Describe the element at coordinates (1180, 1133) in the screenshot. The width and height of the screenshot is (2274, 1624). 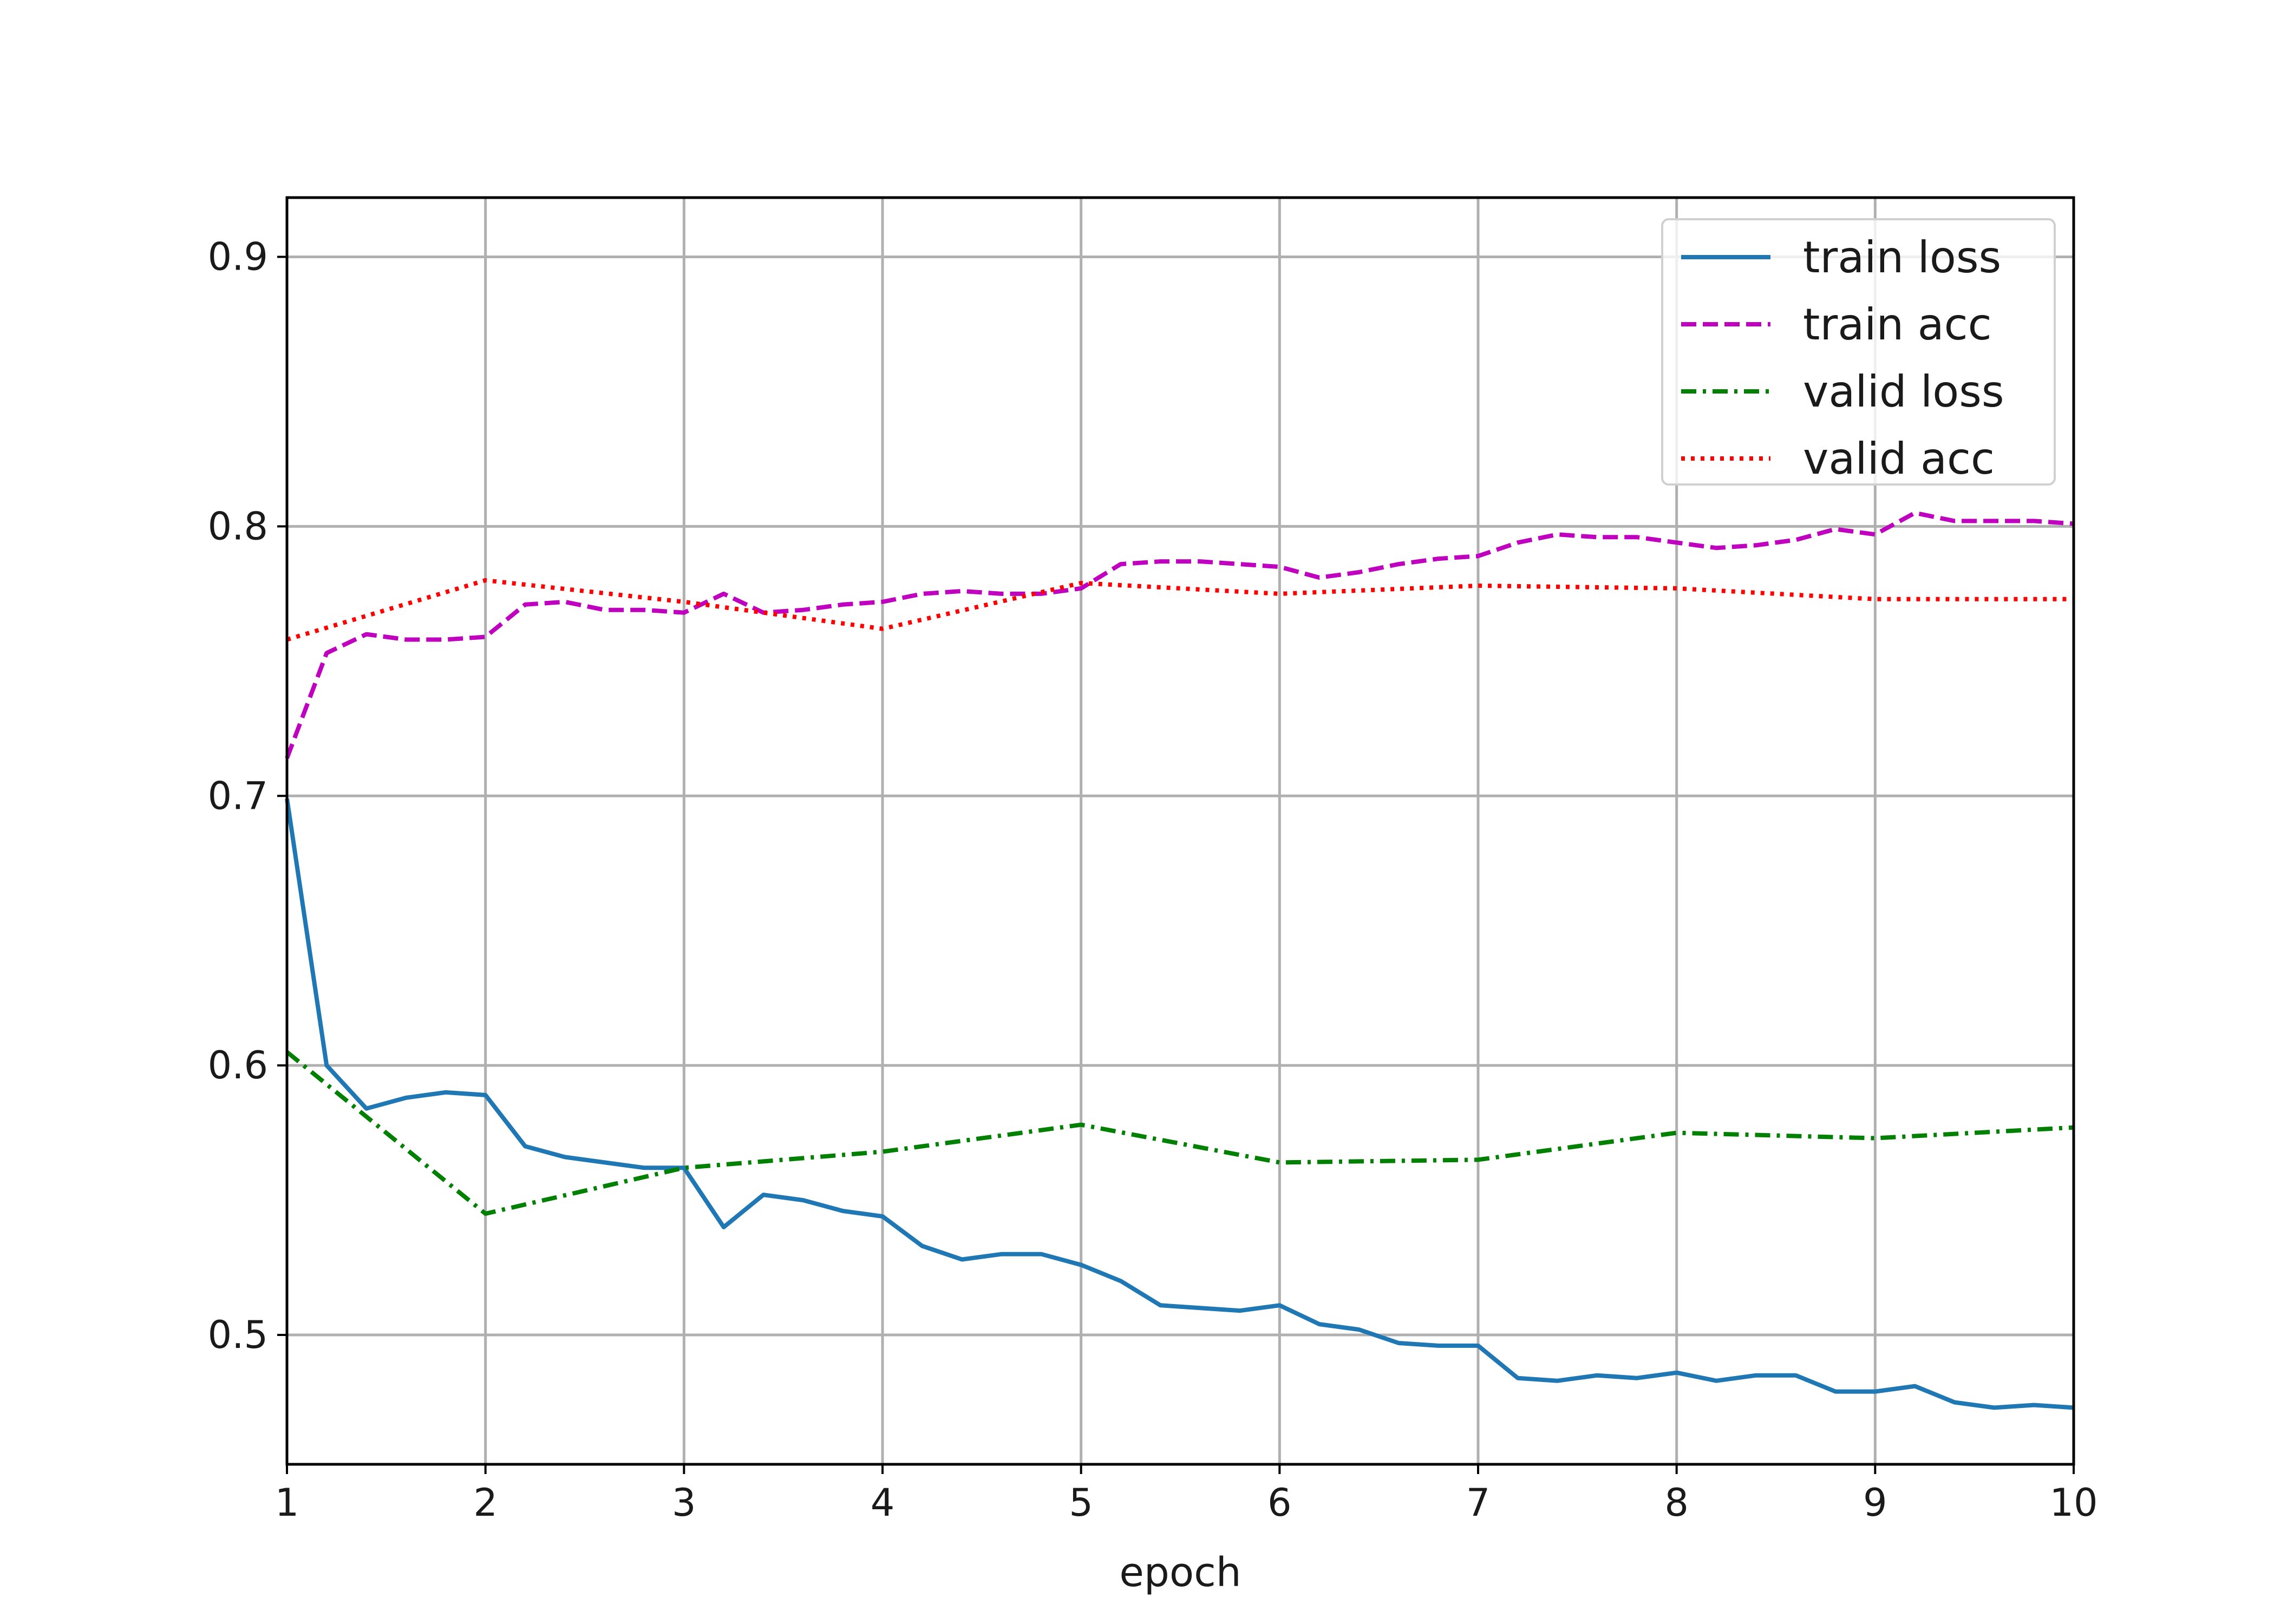
I see `series-line-valid-loss` at that location.